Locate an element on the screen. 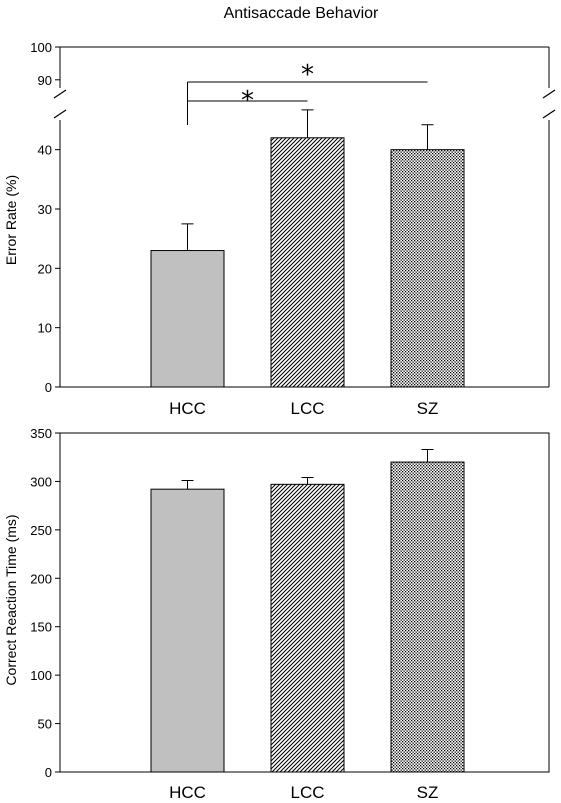  error-rate-category-lcc: LCC is located at coordinates (307, 408).